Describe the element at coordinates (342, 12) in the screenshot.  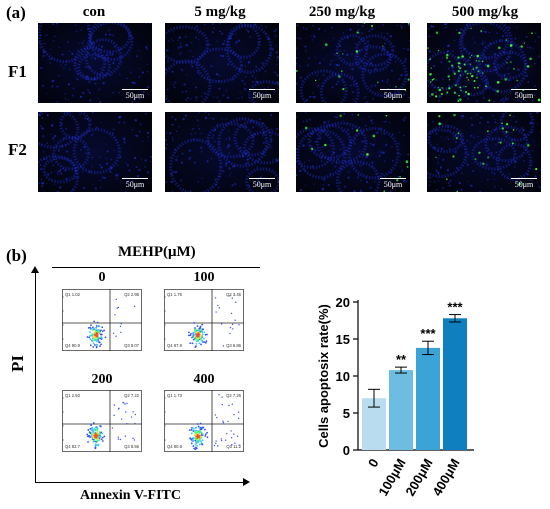
I see `column-header-250mg: 250 mg/kg` at that location.